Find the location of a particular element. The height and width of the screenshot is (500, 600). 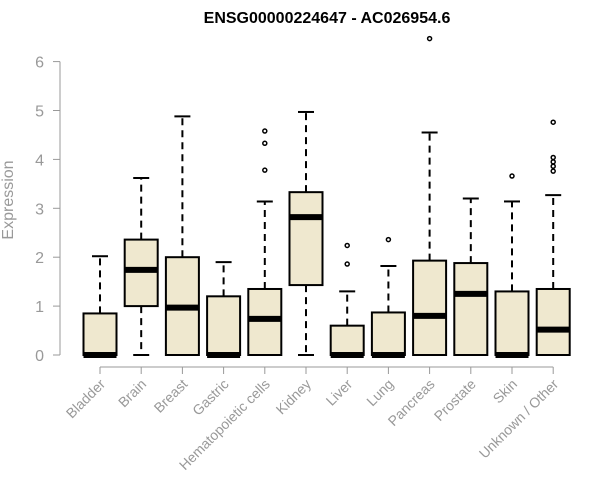

x-tick-label: Kidney is located at coordinates (294, 397).